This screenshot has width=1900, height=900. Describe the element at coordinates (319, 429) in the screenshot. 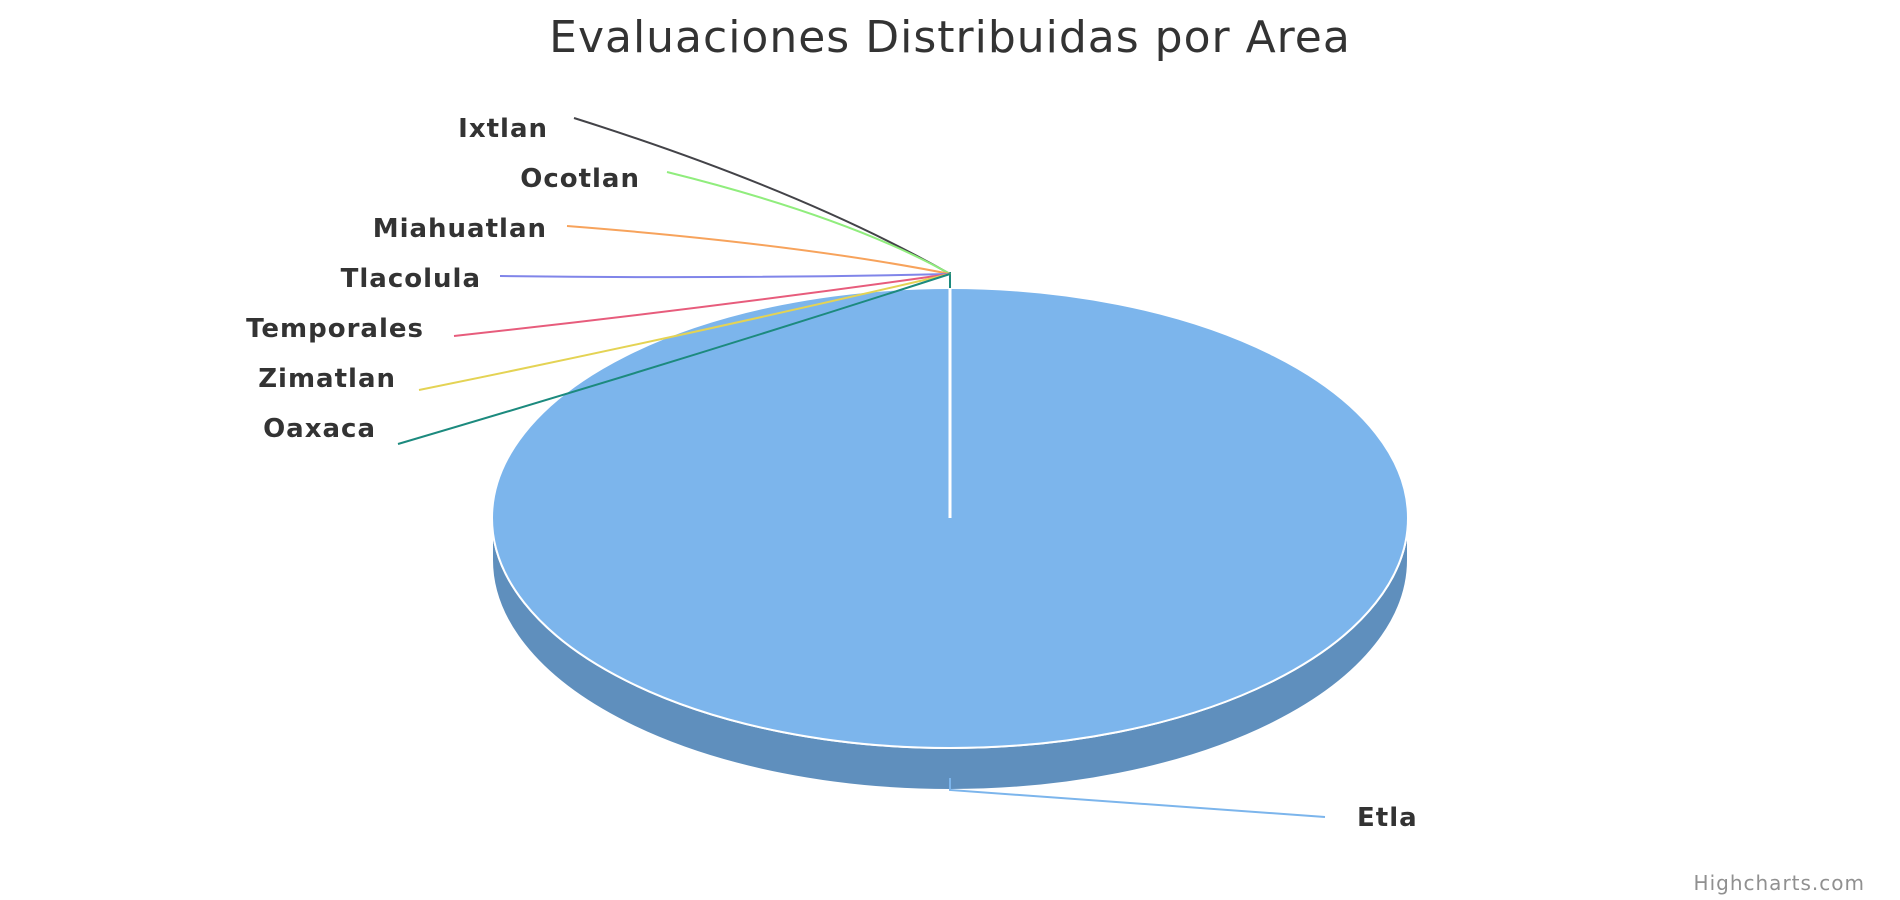

I see `slice-label-oaxaca: Oaxaca` at that location.